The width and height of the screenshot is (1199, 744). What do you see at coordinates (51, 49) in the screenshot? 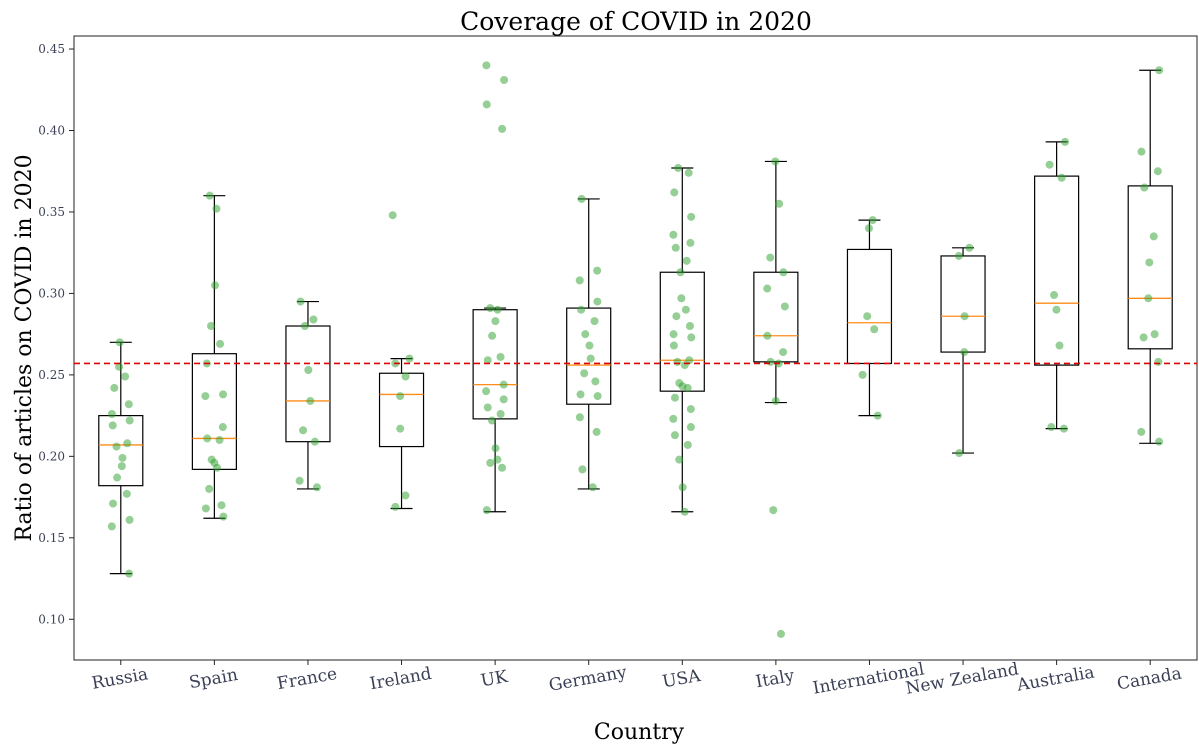
I see `y-tick-label: 0.45` at bounding box center [51, 49].